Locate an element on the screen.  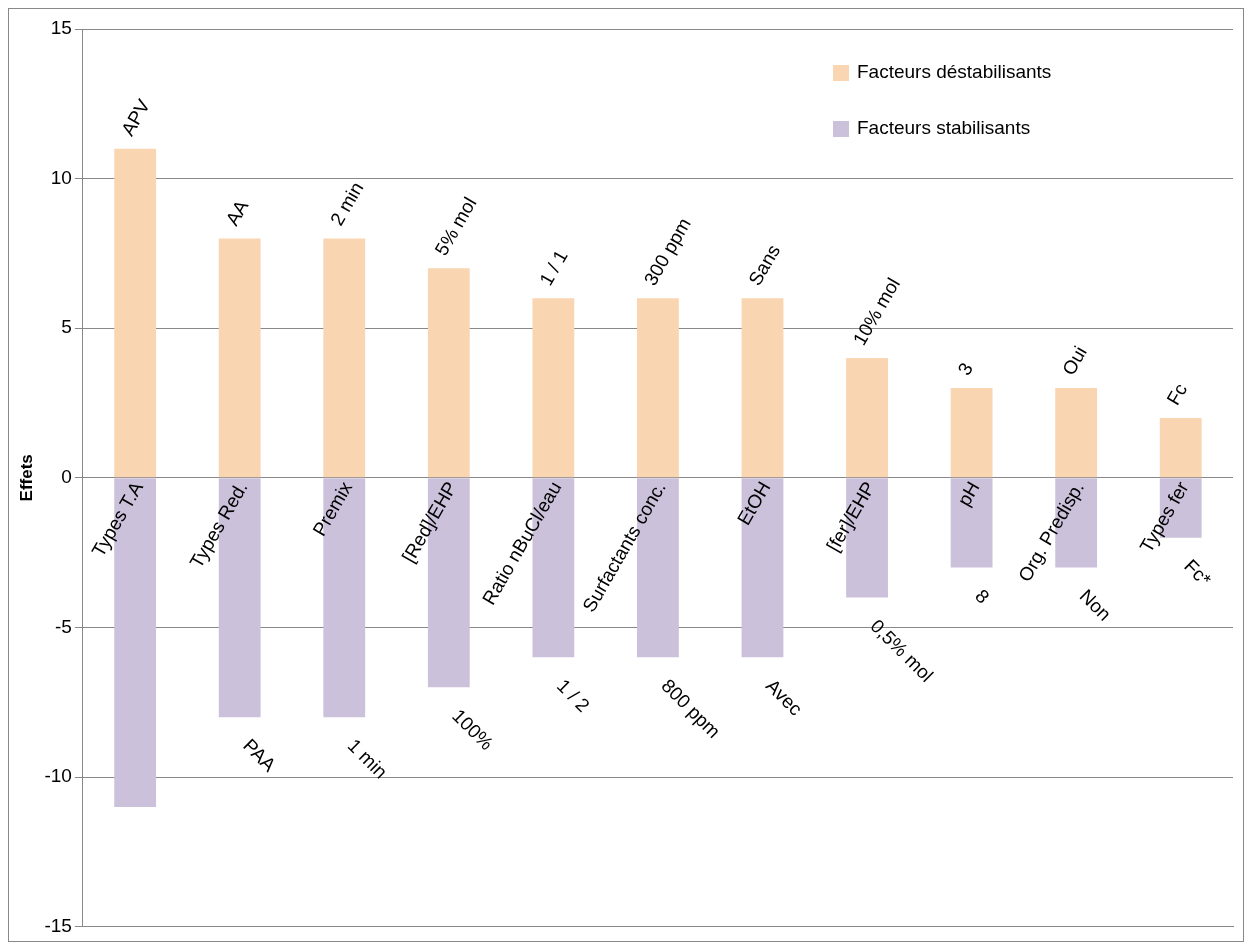
annotation: 1 / 1 is located at coordinates (553, 267).